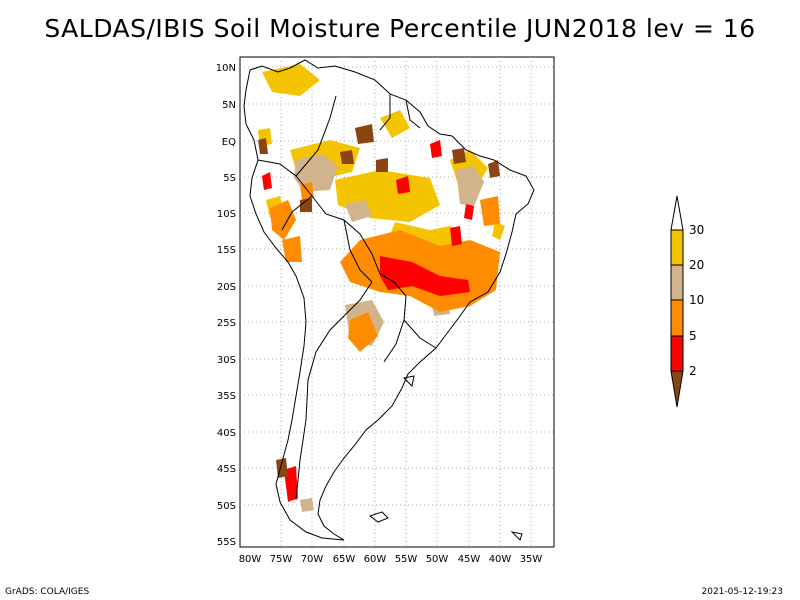 This screenshot has width=800, height=600. Describe the element at coordinates (445, 458) in the screenshot. I see `islands` at that location.